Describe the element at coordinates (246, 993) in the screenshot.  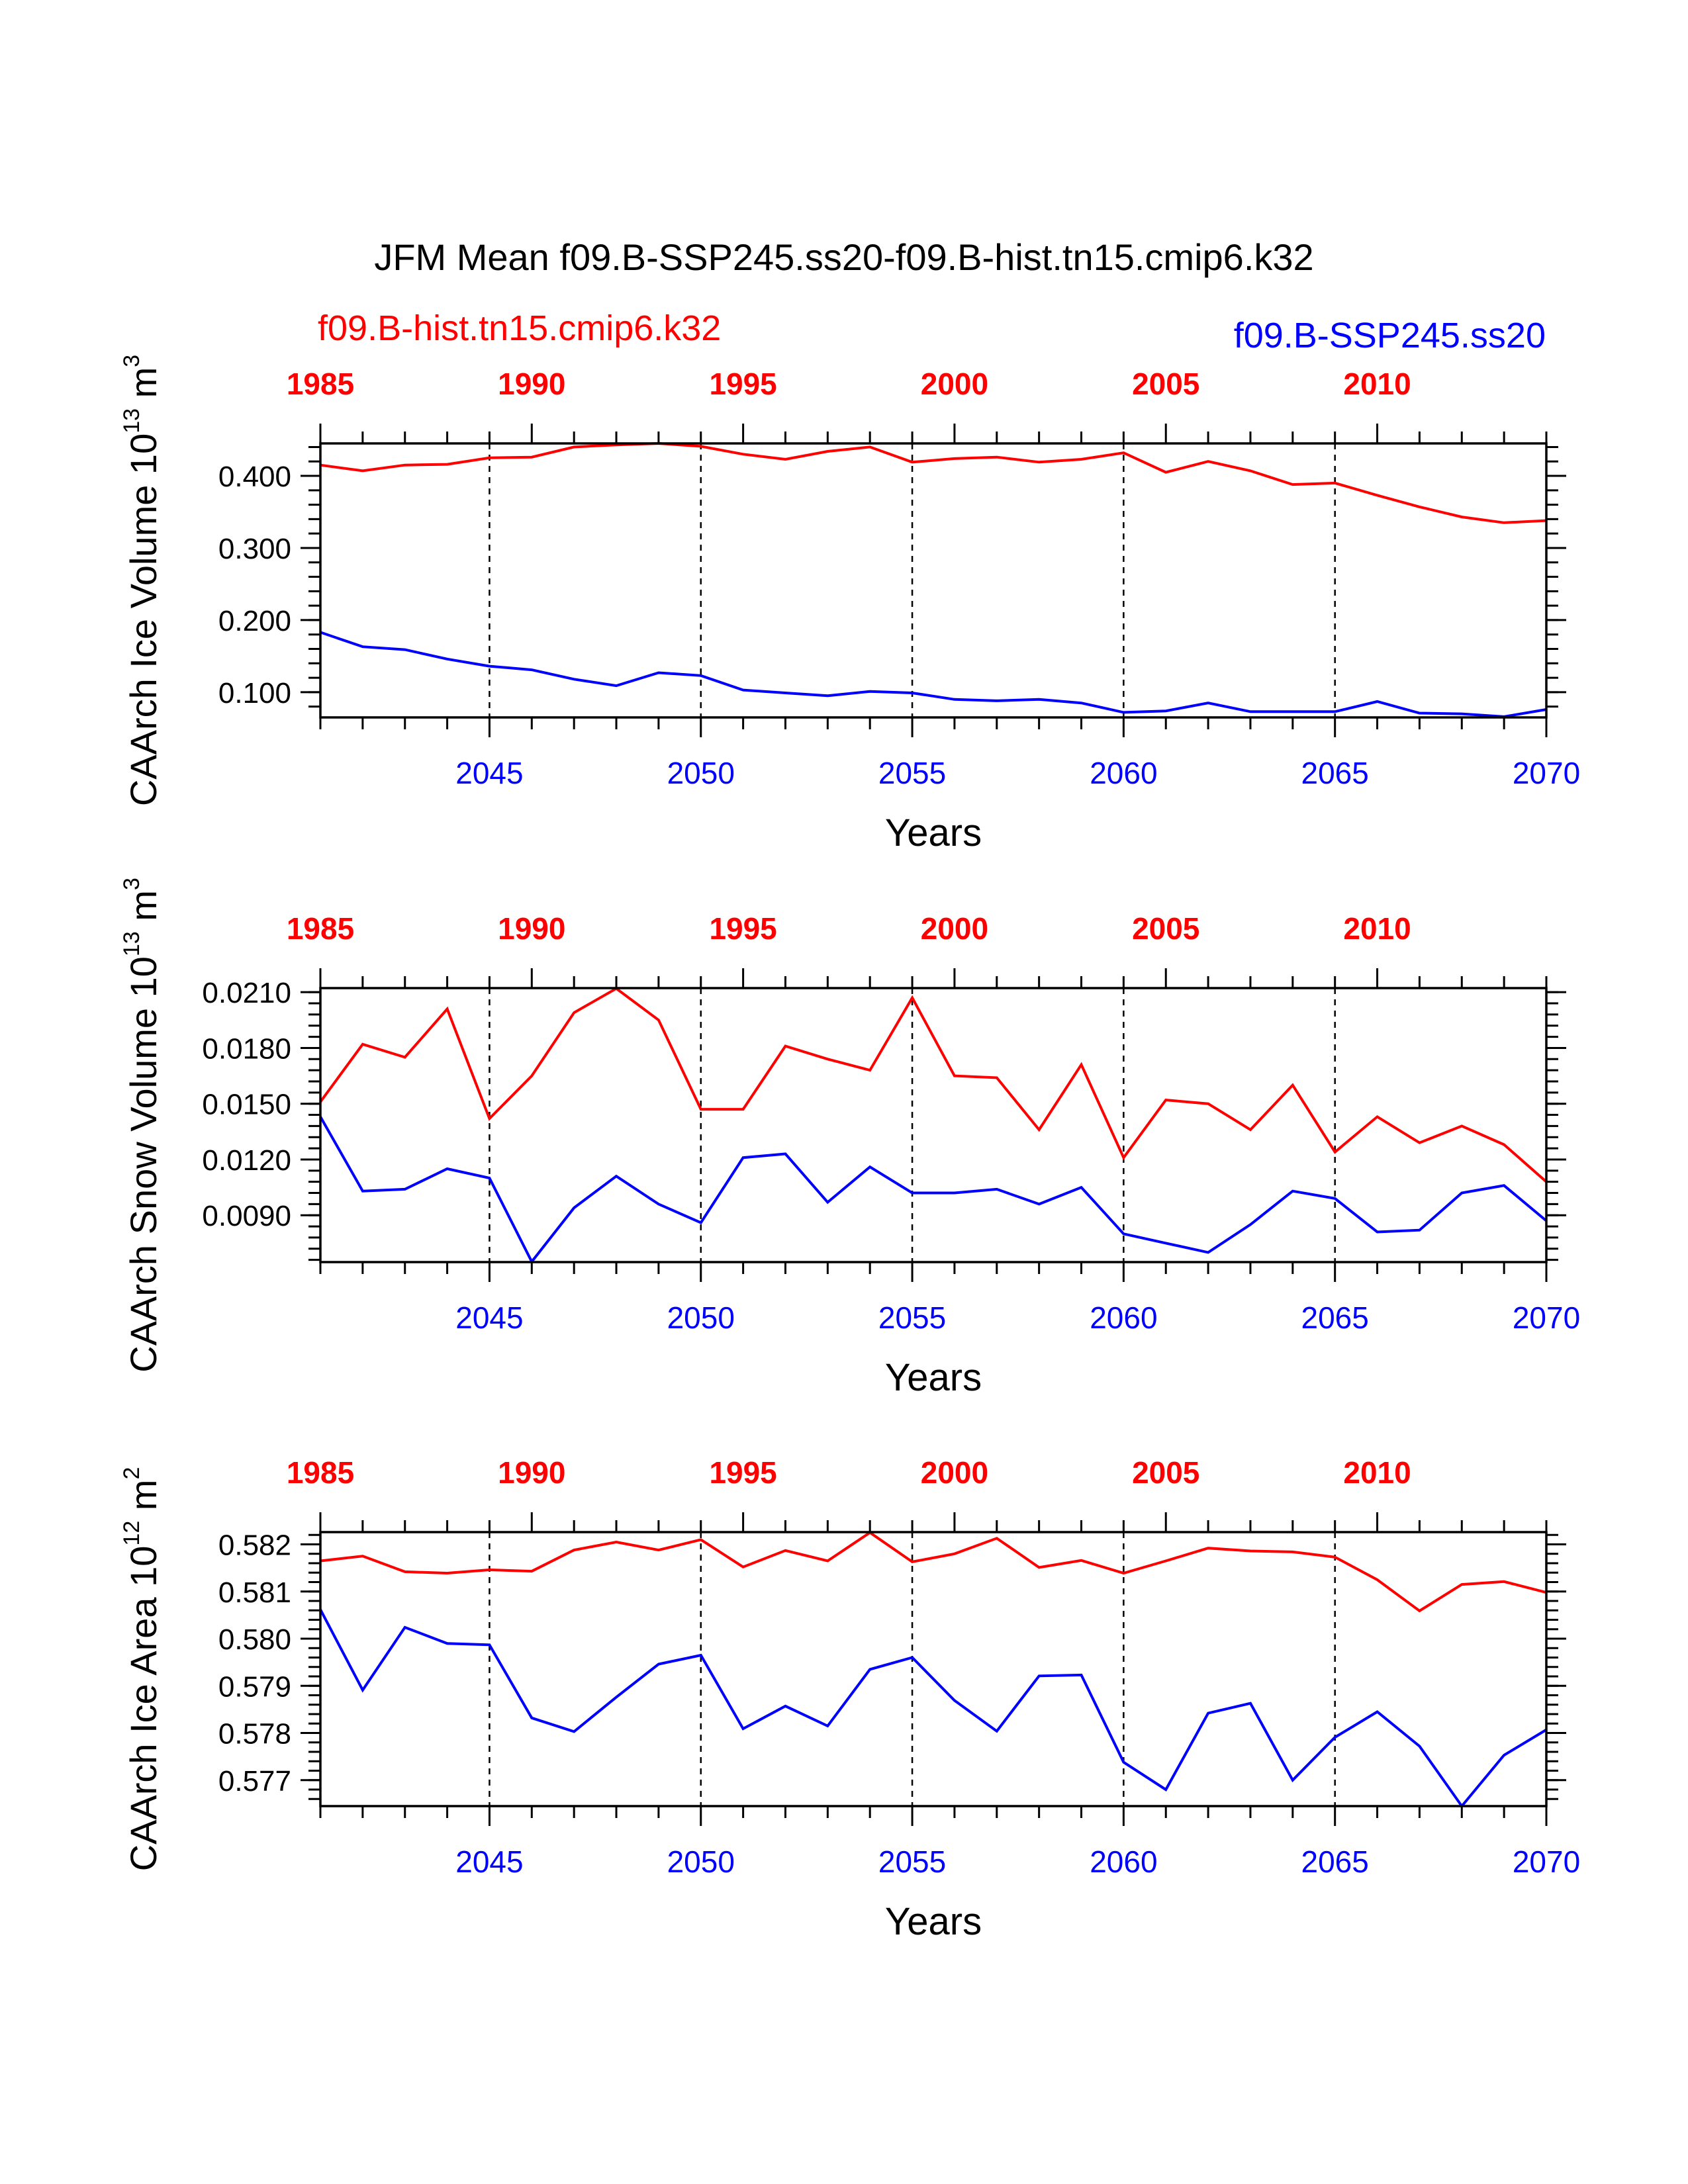
I see `y-tick-label: 0.0210` at that location.